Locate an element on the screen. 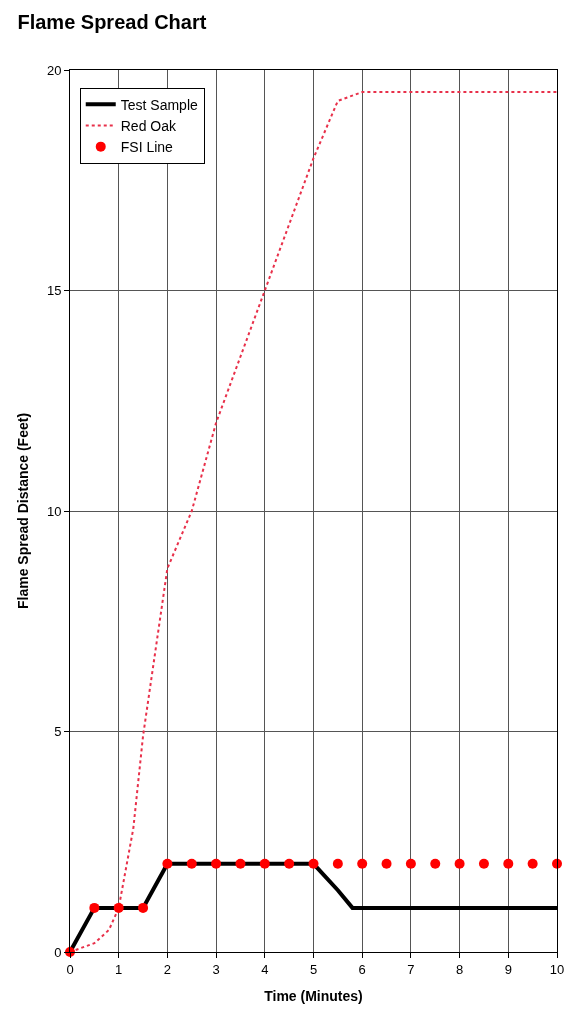 The height and width of the screenshot is (1022, 582). x-tick-label: 5 is located at coordinates (313, 969).